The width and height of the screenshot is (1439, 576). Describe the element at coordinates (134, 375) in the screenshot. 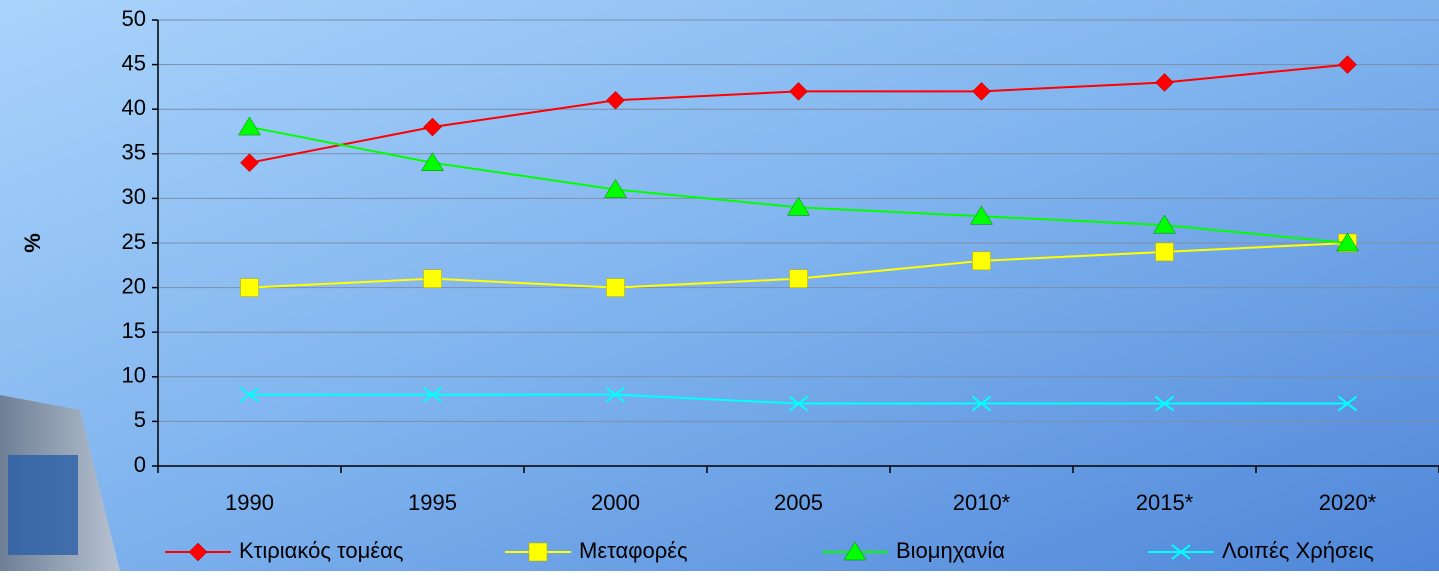

I see `y-tick-label: 10` at that location.